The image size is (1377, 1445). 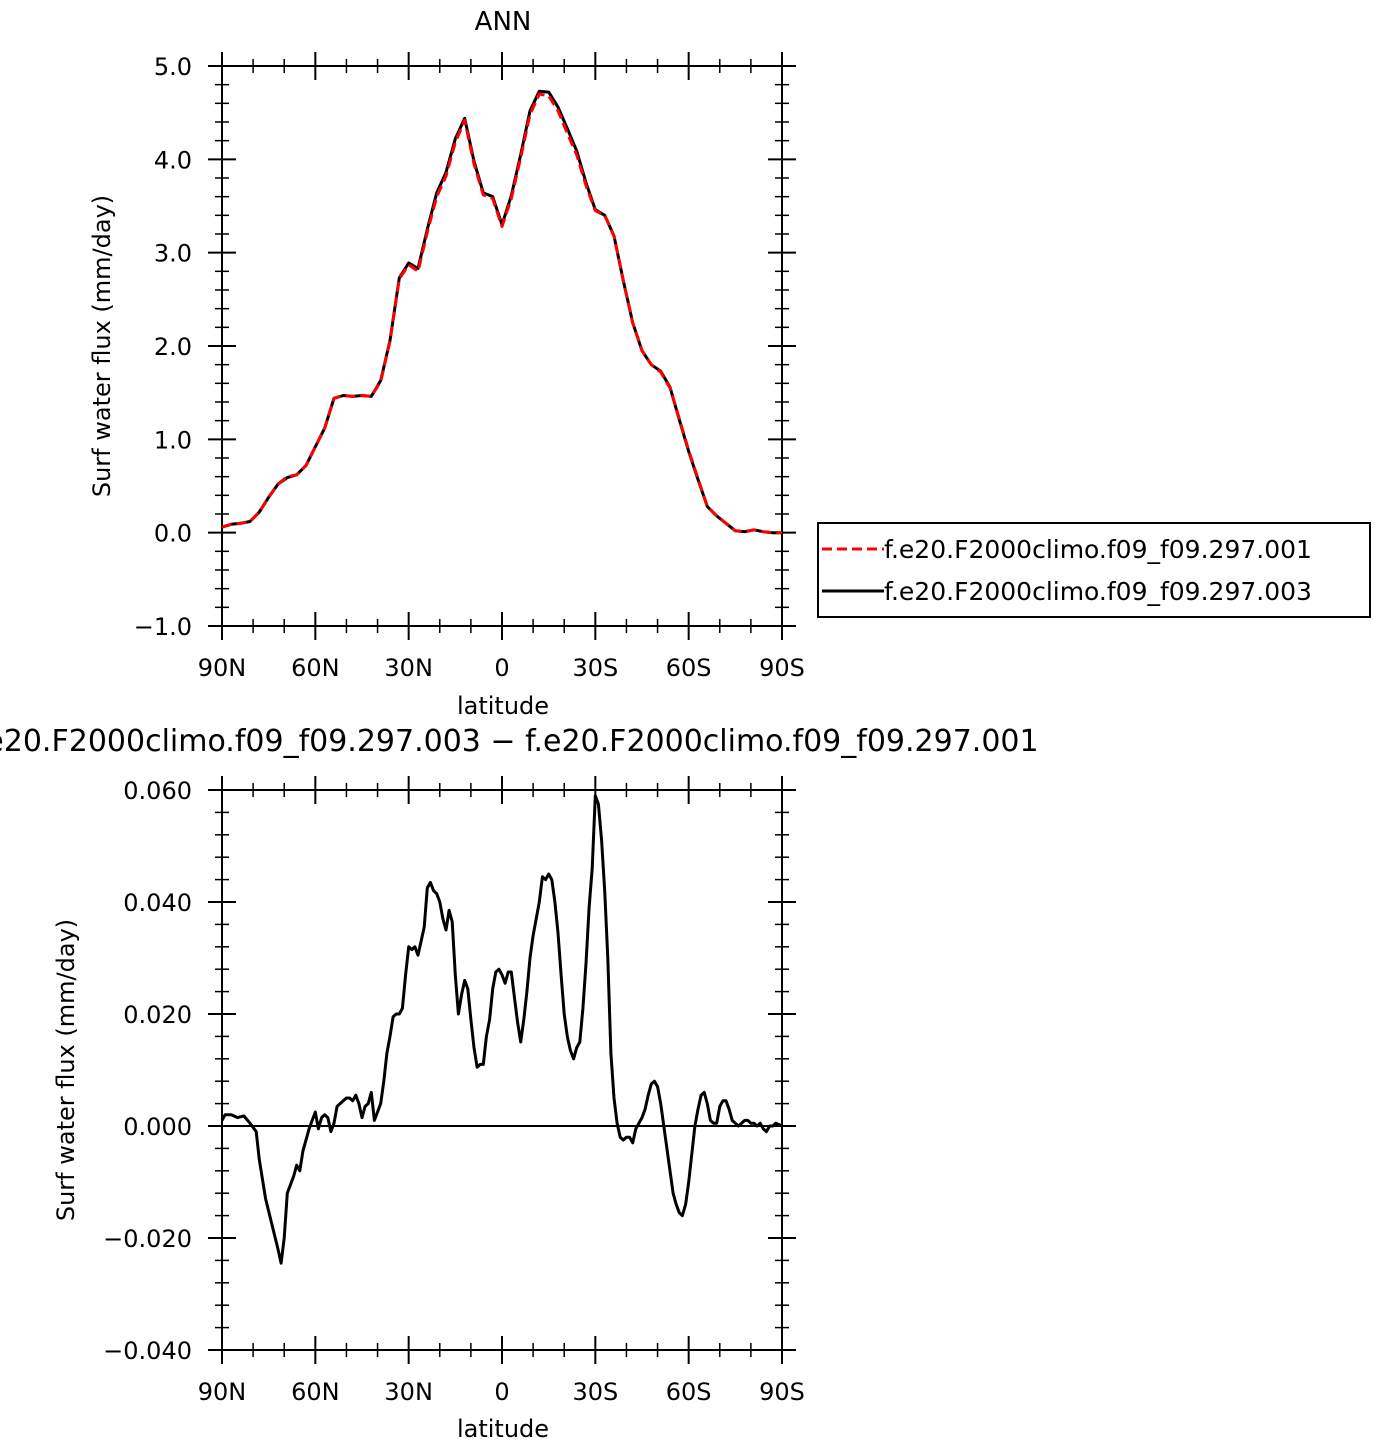 I want to click on y-tick-label: 0.0, so click(x=173, y=534).